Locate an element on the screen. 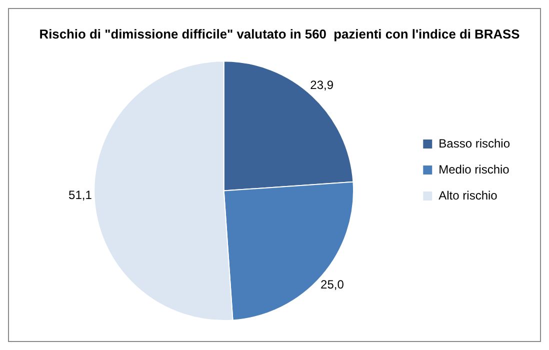 This screenshot has height=350, width=549. data-label: 25,0 is located at coordinates (332, 284).